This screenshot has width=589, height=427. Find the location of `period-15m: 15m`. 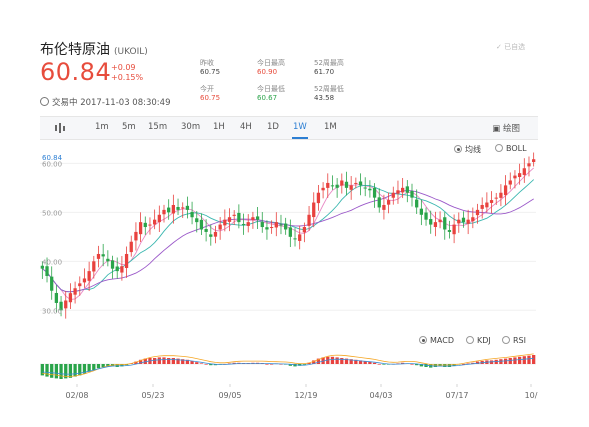

period-15m: 15m is located at coordinates (158, 127).